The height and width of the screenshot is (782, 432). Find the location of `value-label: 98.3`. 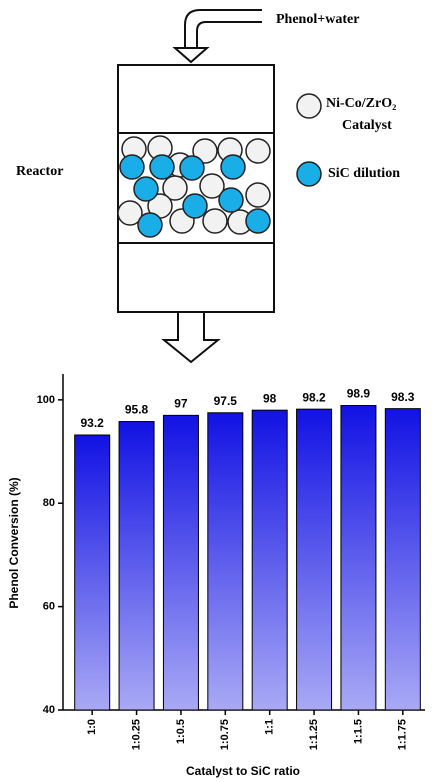

value-label: 98.3 is located at coordinates (403, 397).